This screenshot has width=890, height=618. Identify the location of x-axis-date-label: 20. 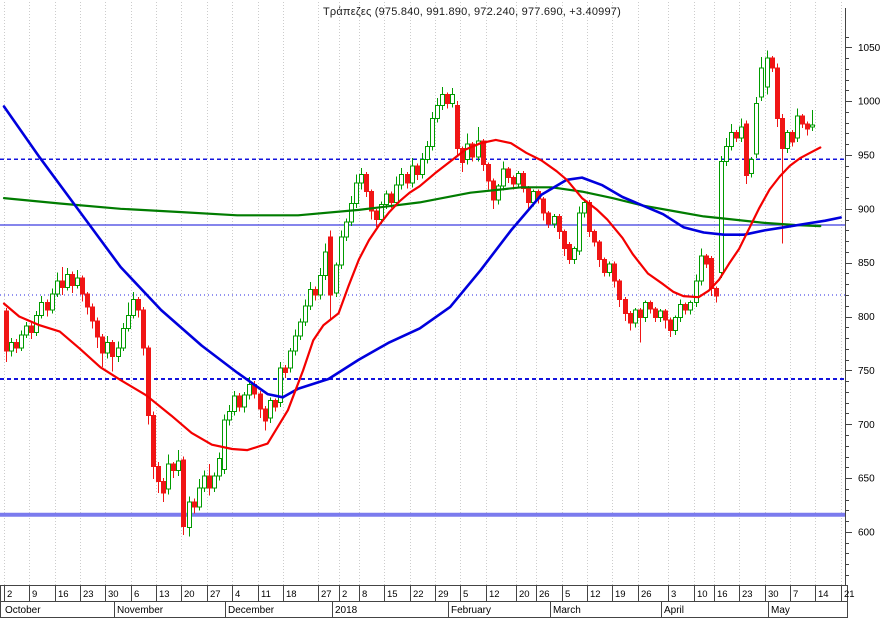
(524, 594).